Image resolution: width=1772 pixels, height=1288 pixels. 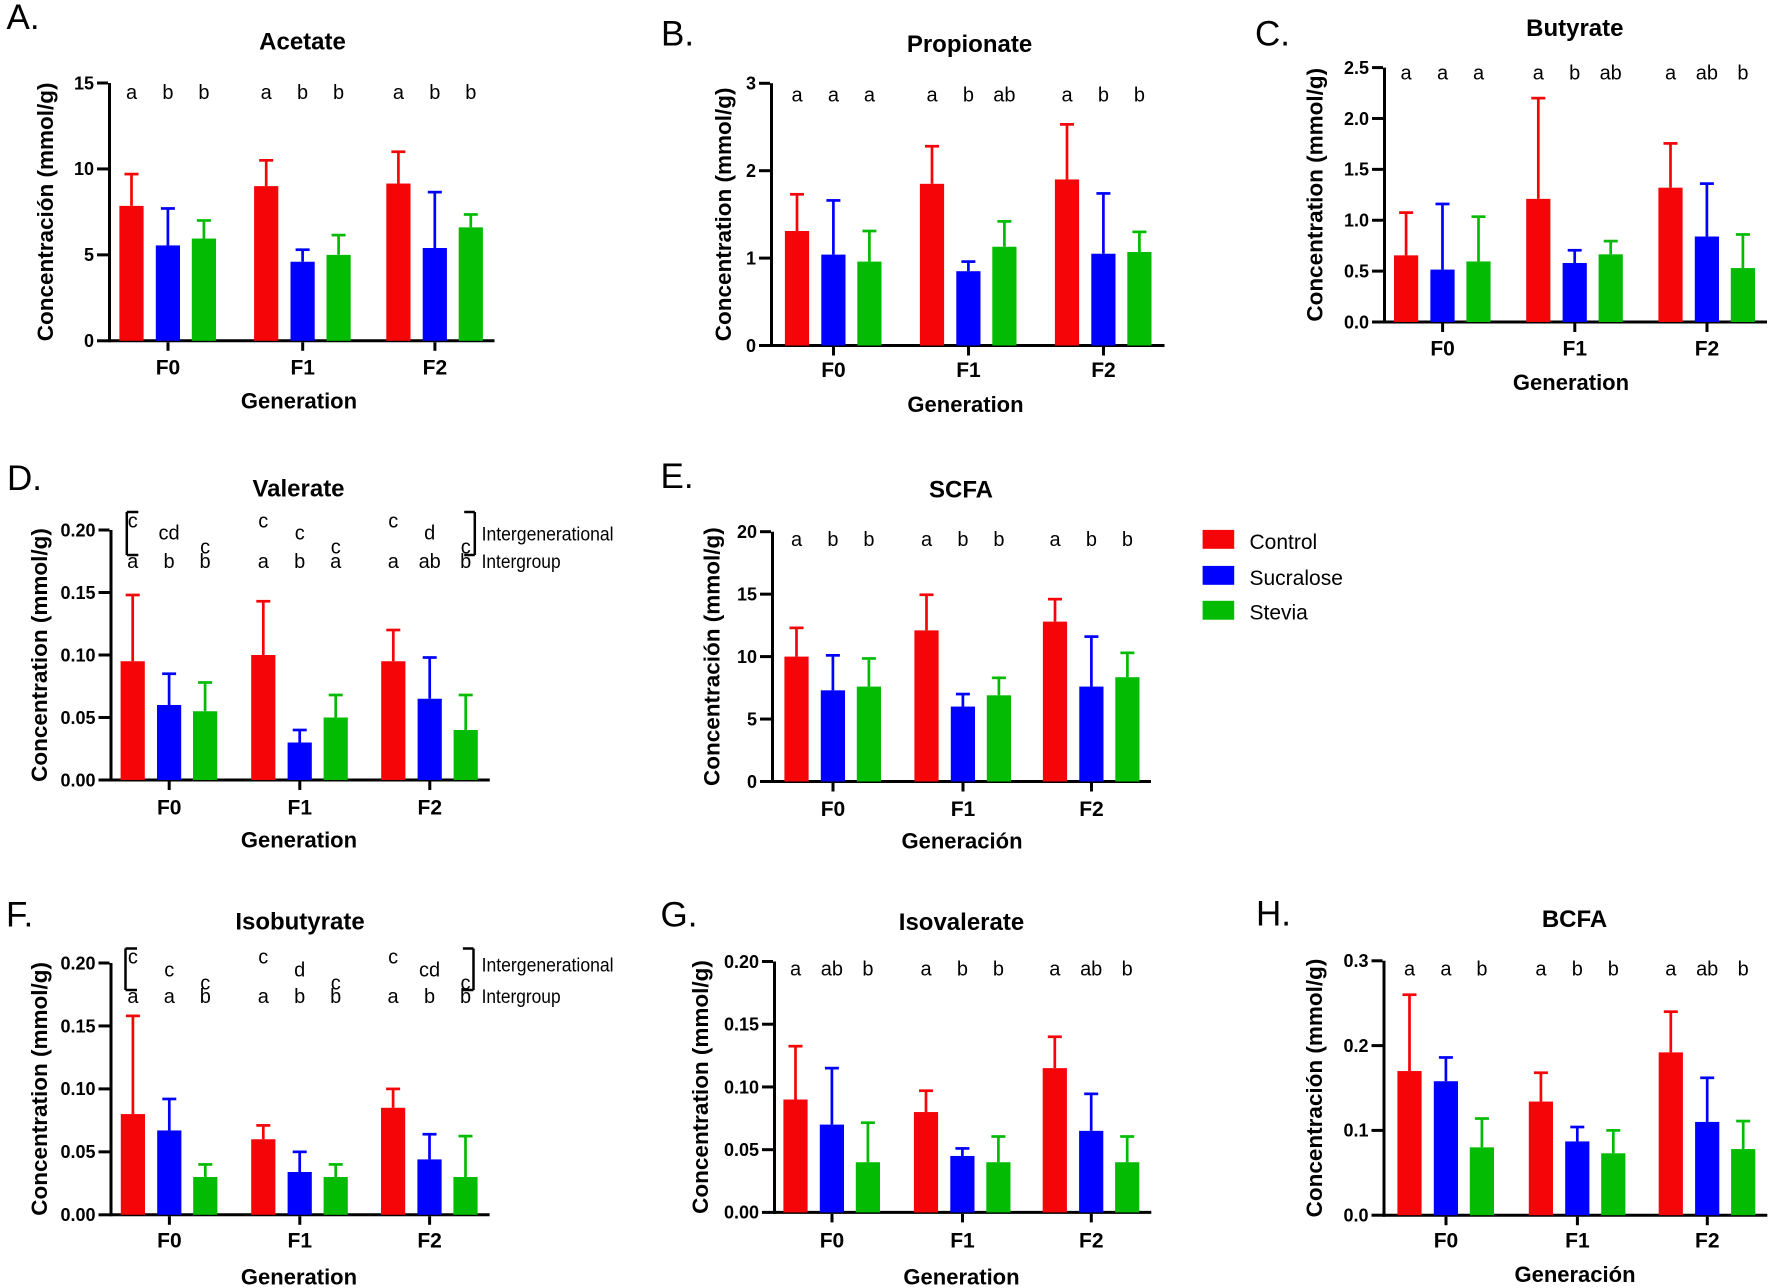 I want to click on svg-text: 0.5, so click(x=1356, y=271).